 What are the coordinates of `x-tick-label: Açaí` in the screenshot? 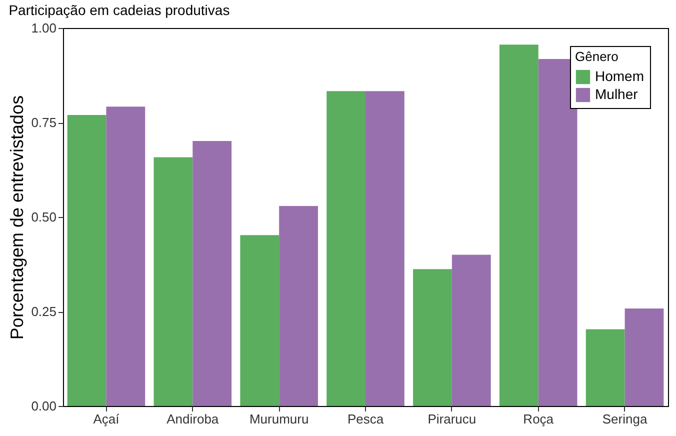 It's located at (106, 419).